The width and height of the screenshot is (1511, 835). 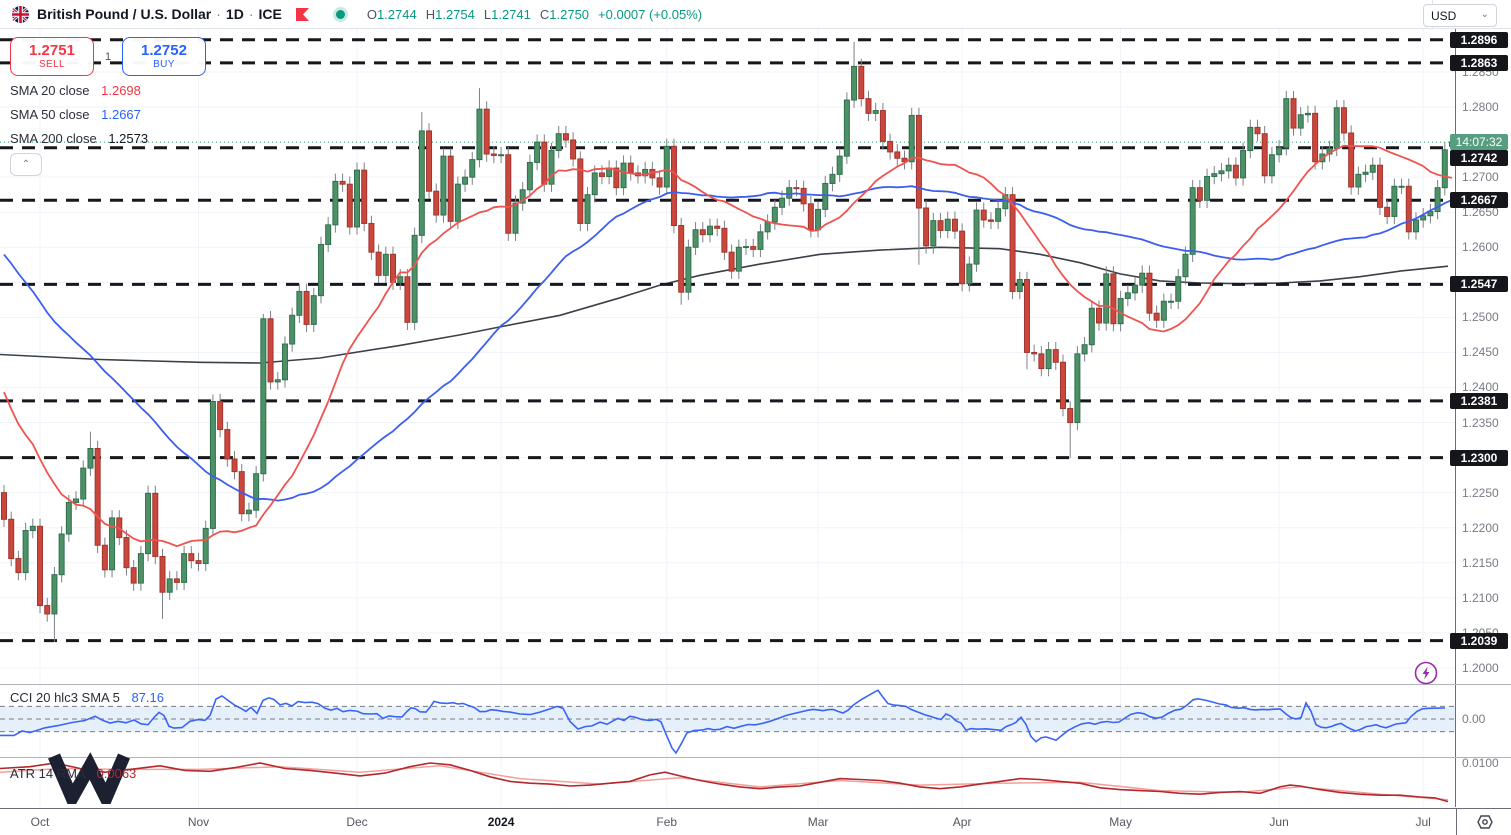 I want to click on sma200-label: SMA 200 close, so click(x=53, y=138).